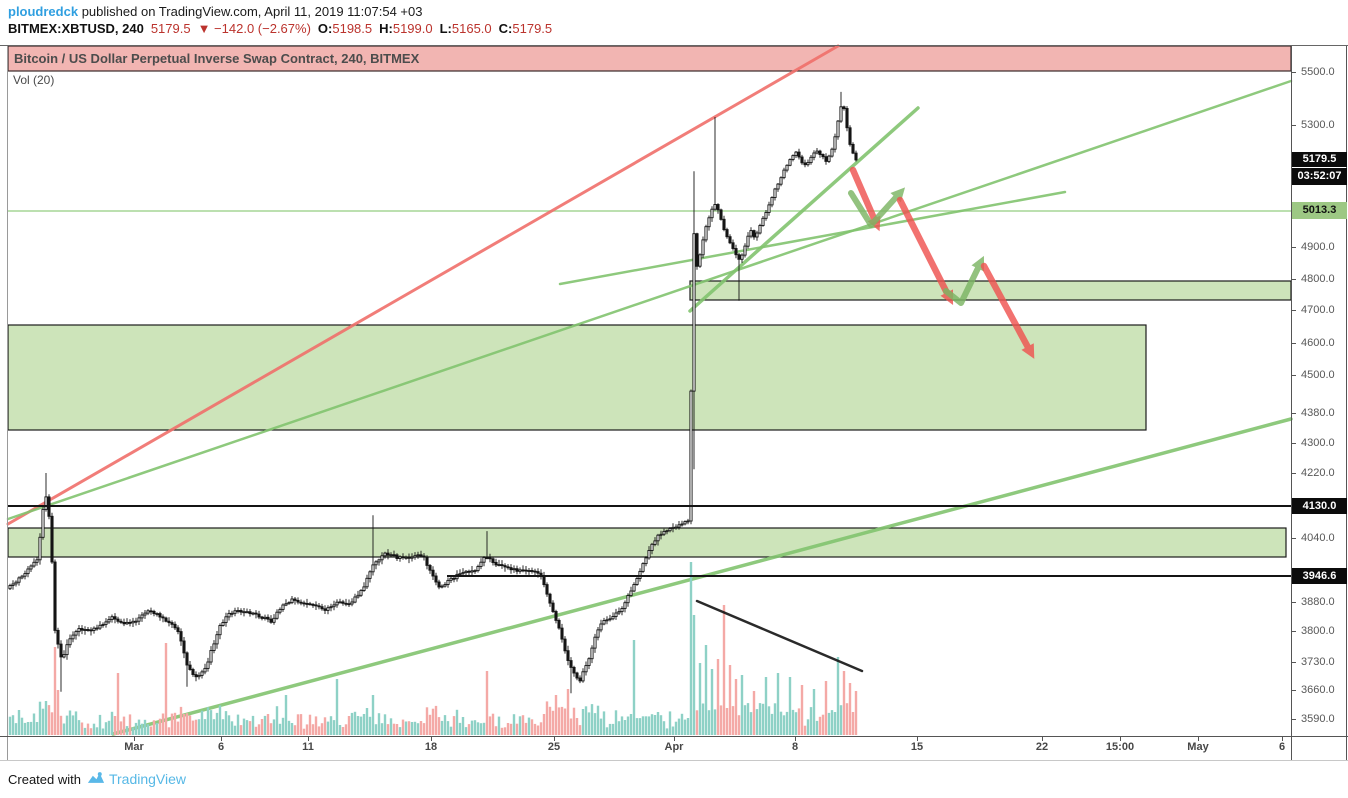  I want to click on tradingview-brand-link: TradingView, so click(147, 779).